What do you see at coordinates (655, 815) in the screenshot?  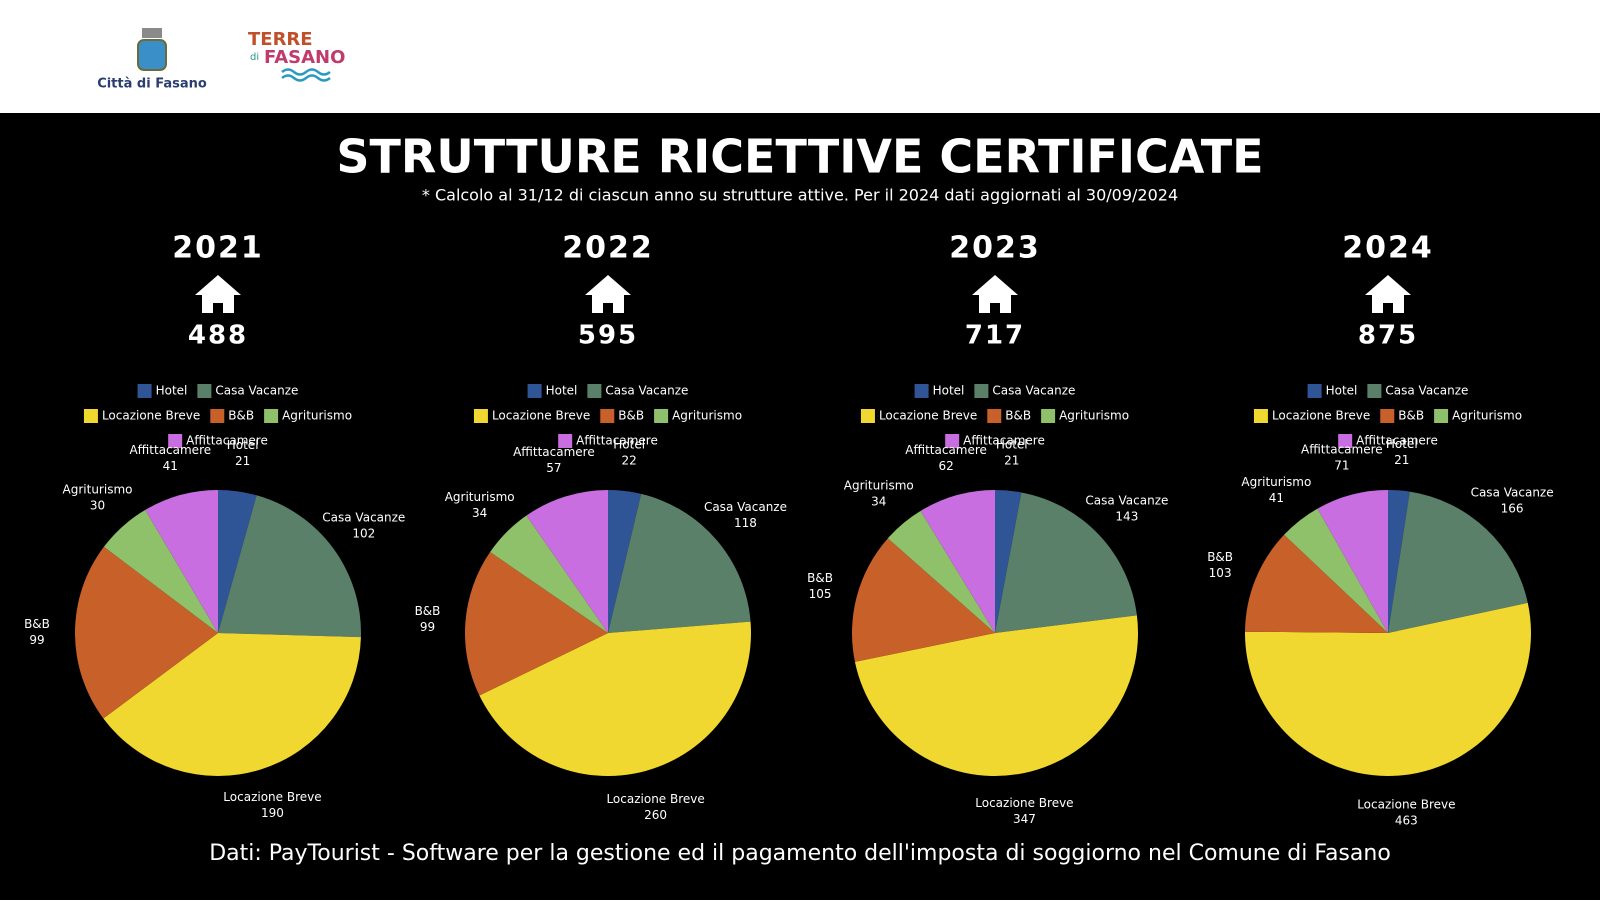 I see `slice-value: 260` at bounding box center [655, 815].